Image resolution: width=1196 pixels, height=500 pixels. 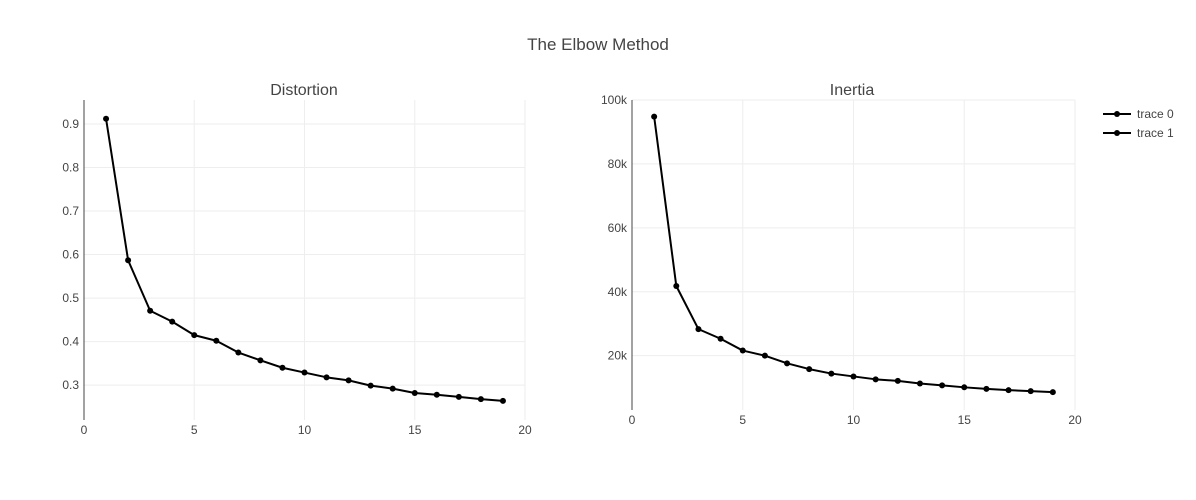 I want to click on distortion-y-tick-label: 0.7, so click(x=70, y=211).